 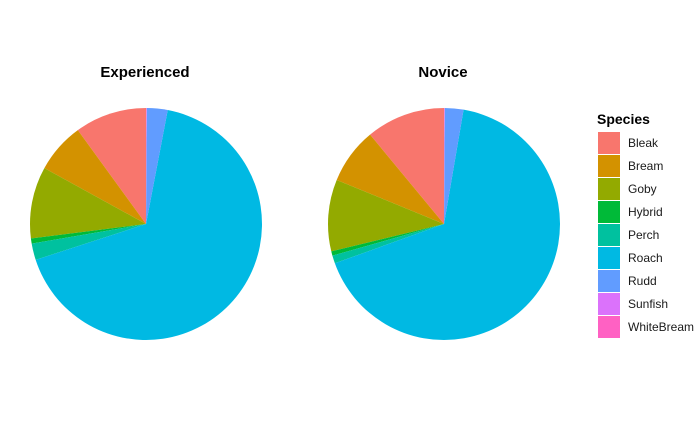 I want to click on legend-item-bream: Bream, so click(x=630, y=166).